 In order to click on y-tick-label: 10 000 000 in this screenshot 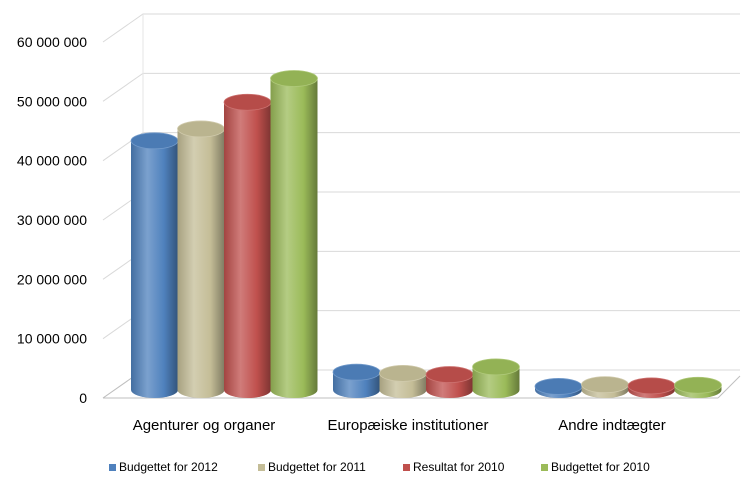, I will do `click(52, 339)`.